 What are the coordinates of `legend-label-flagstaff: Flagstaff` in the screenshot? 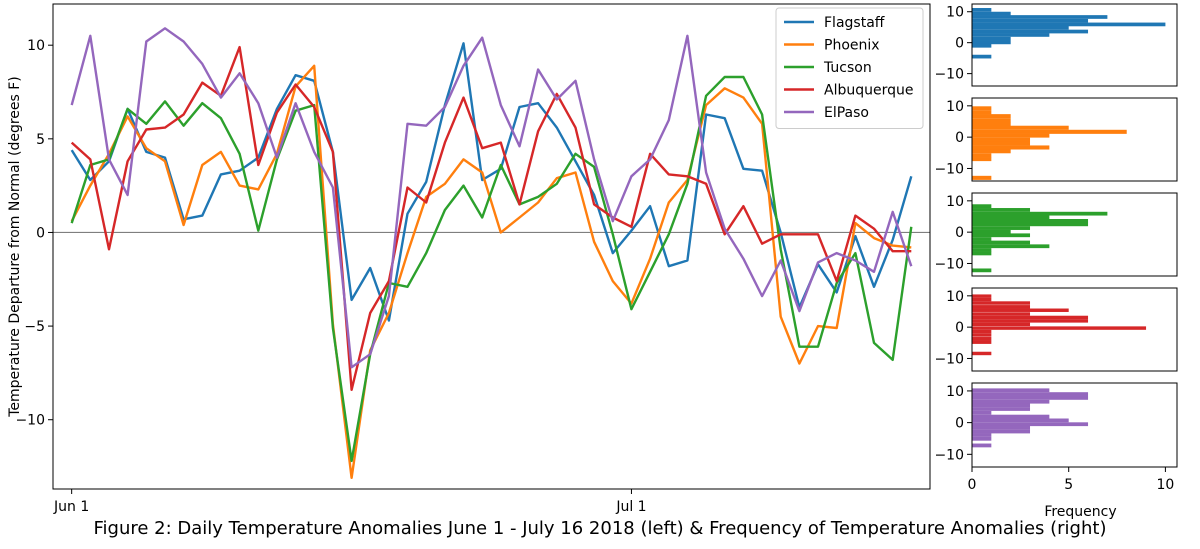 It's located at (854, 23).